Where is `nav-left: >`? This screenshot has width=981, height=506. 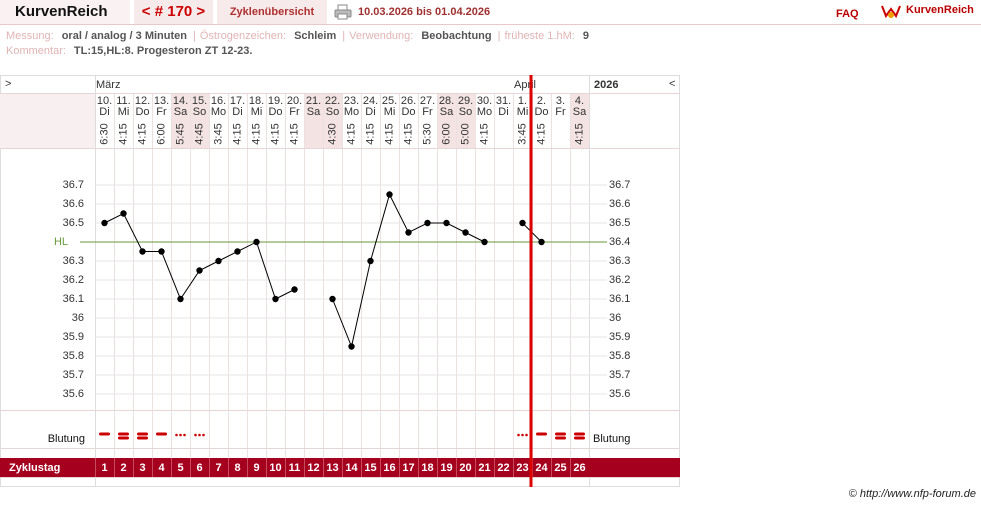 nav-left: > is located at coordinates (8, 84).